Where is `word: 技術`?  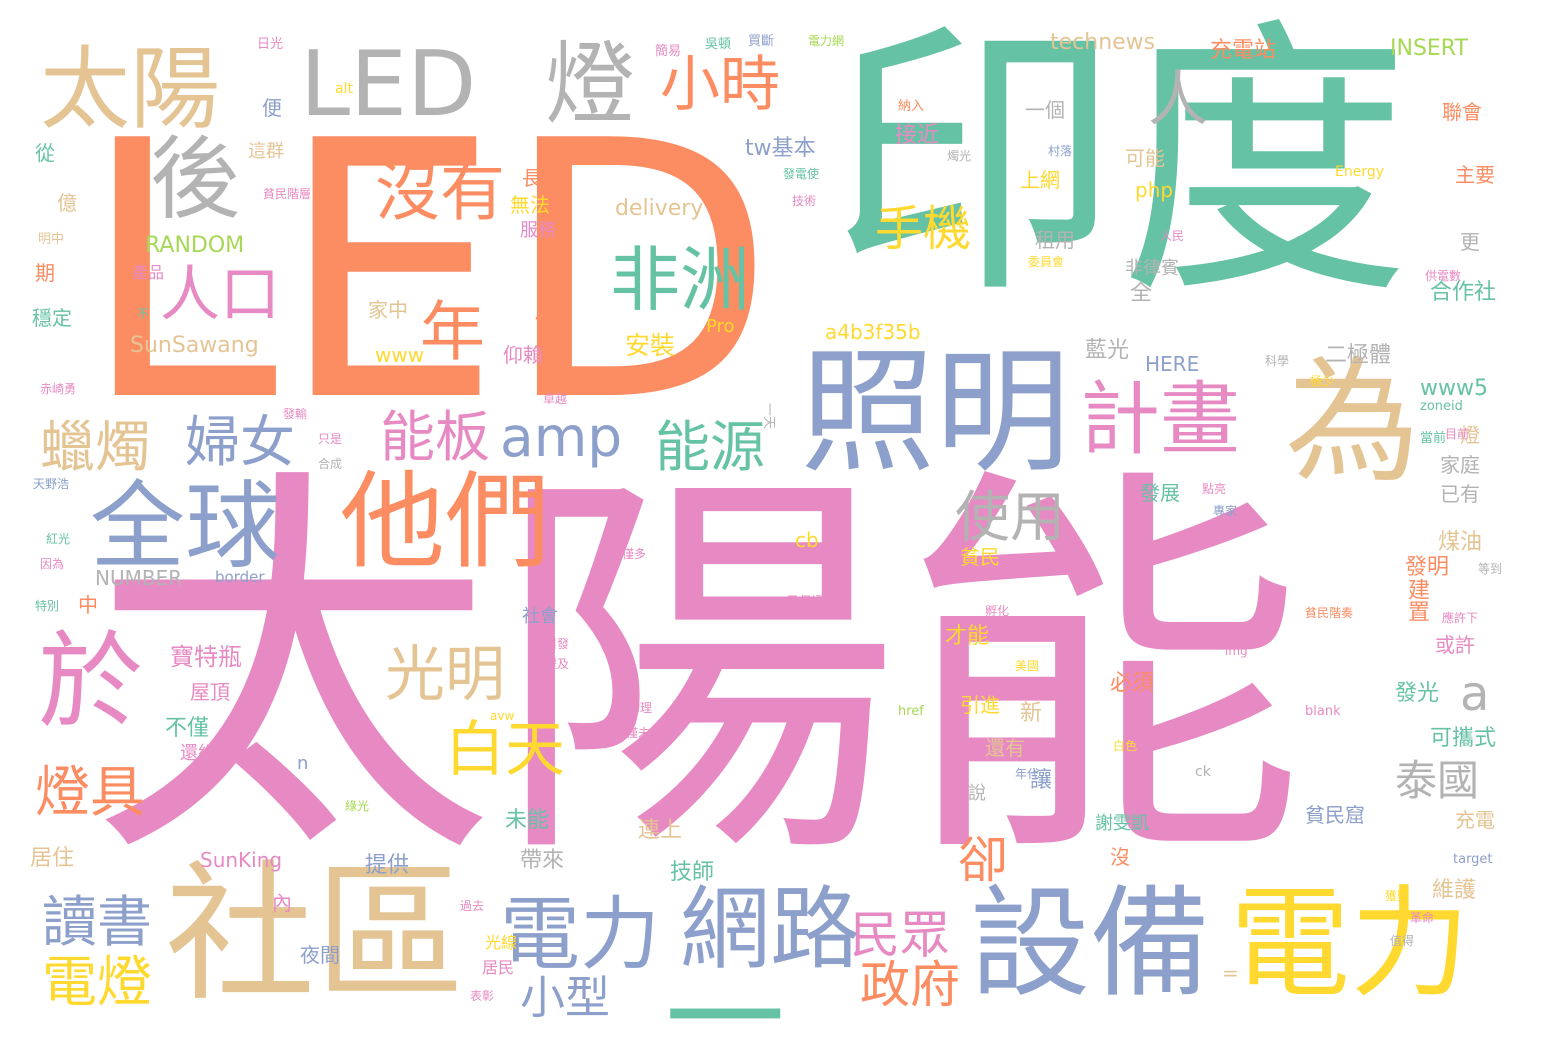 word: 技術 is located at coordinates (804, 201).